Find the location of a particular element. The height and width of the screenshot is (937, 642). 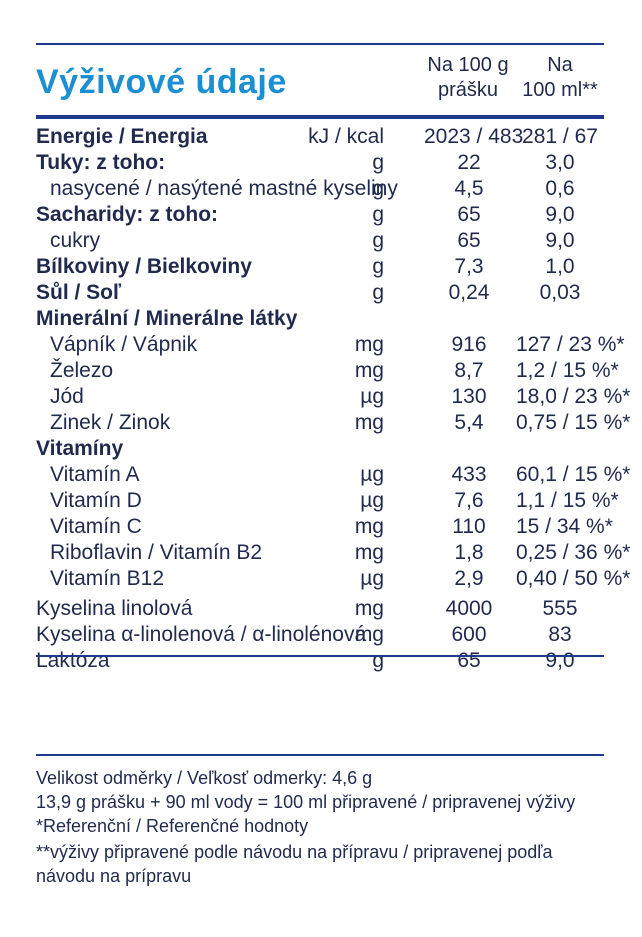

table-row: Vitamíny is located at coordinates (320, 449).